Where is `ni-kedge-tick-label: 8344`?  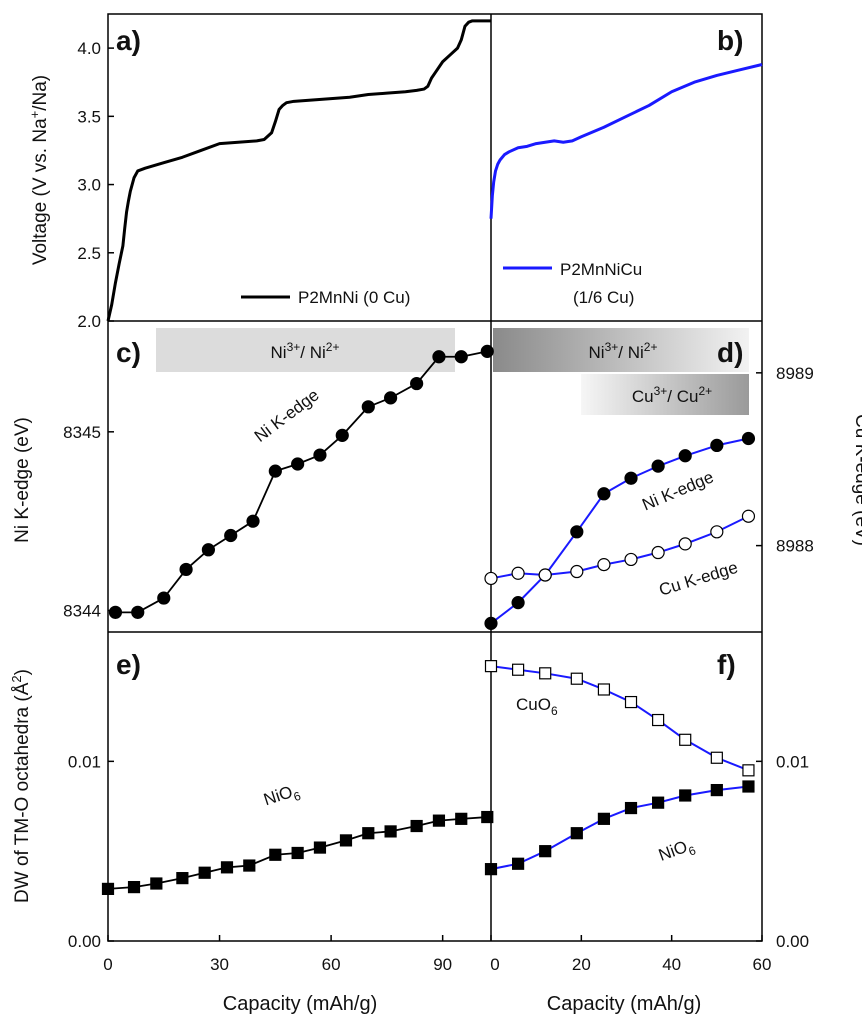
ni-kedge-tick-label: 8344 is located at coordinates (82, 611).